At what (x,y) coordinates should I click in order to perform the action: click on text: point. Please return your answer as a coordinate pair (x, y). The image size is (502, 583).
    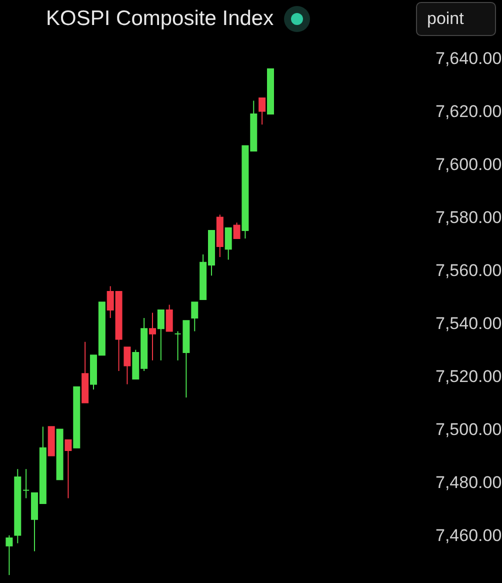
    Looking at the image, I should click on (456, 19).